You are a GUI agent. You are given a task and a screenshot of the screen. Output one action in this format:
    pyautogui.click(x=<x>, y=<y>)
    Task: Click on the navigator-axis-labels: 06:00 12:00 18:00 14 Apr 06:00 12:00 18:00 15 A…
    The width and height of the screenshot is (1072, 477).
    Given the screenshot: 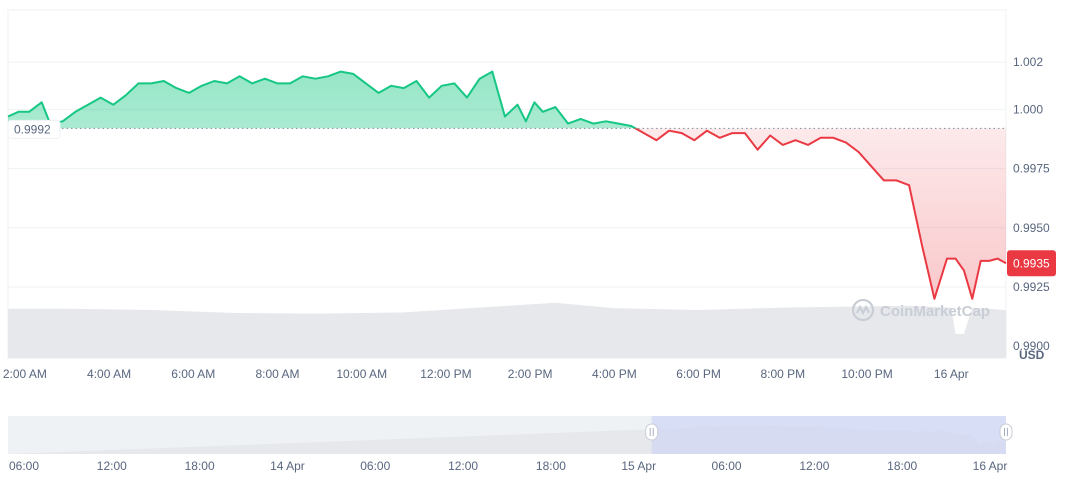 What is the action you would take?
    pyautogui.click(x=508, y=466)
    